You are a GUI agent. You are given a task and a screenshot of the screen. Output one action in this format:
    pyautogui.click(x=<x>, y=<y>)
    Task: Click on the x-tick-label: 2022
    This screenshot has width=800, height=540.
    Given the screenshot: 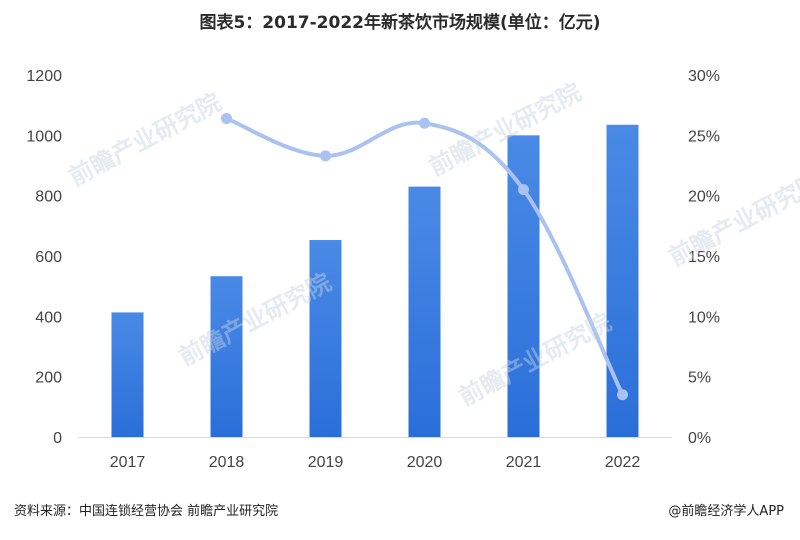 What is the action you would take?
    pyautogui.click(x=623, y=462)
    